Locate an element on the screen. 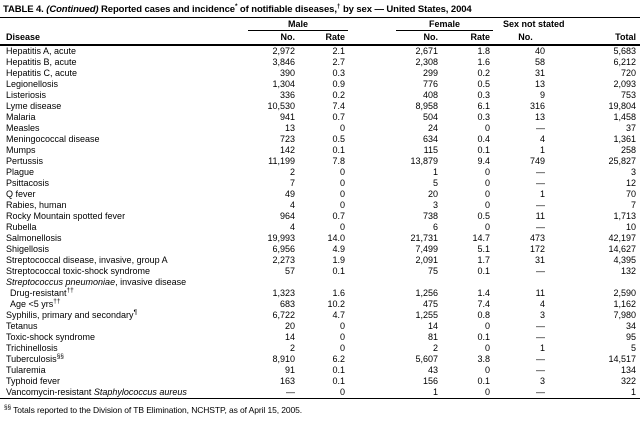  cell-female-no: 5,607 is located at coordinates (427, 359).